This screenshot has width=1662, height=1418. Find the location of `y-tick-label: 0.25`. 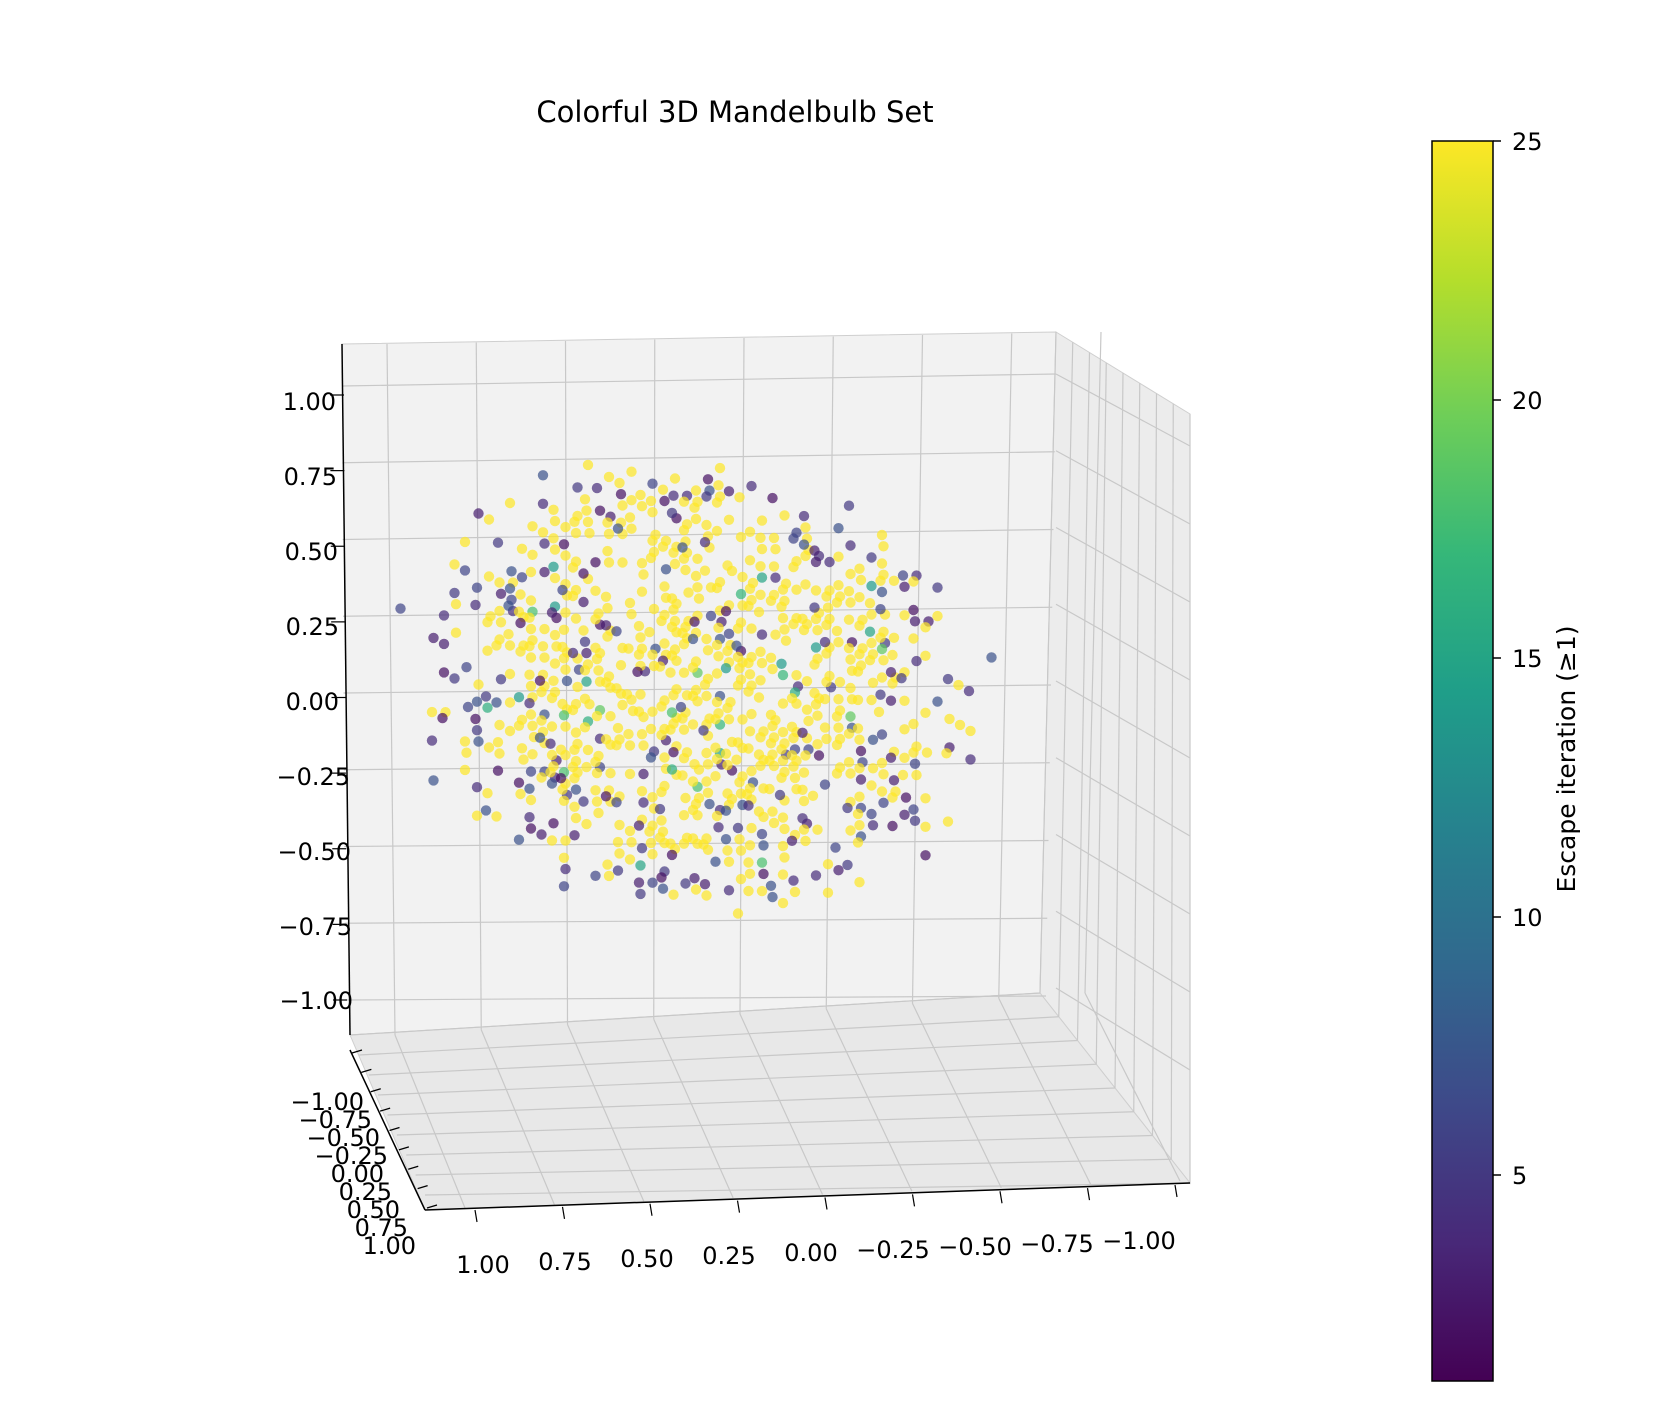

y-tick-label: 0.25 is located at coordinates (365, 1192).